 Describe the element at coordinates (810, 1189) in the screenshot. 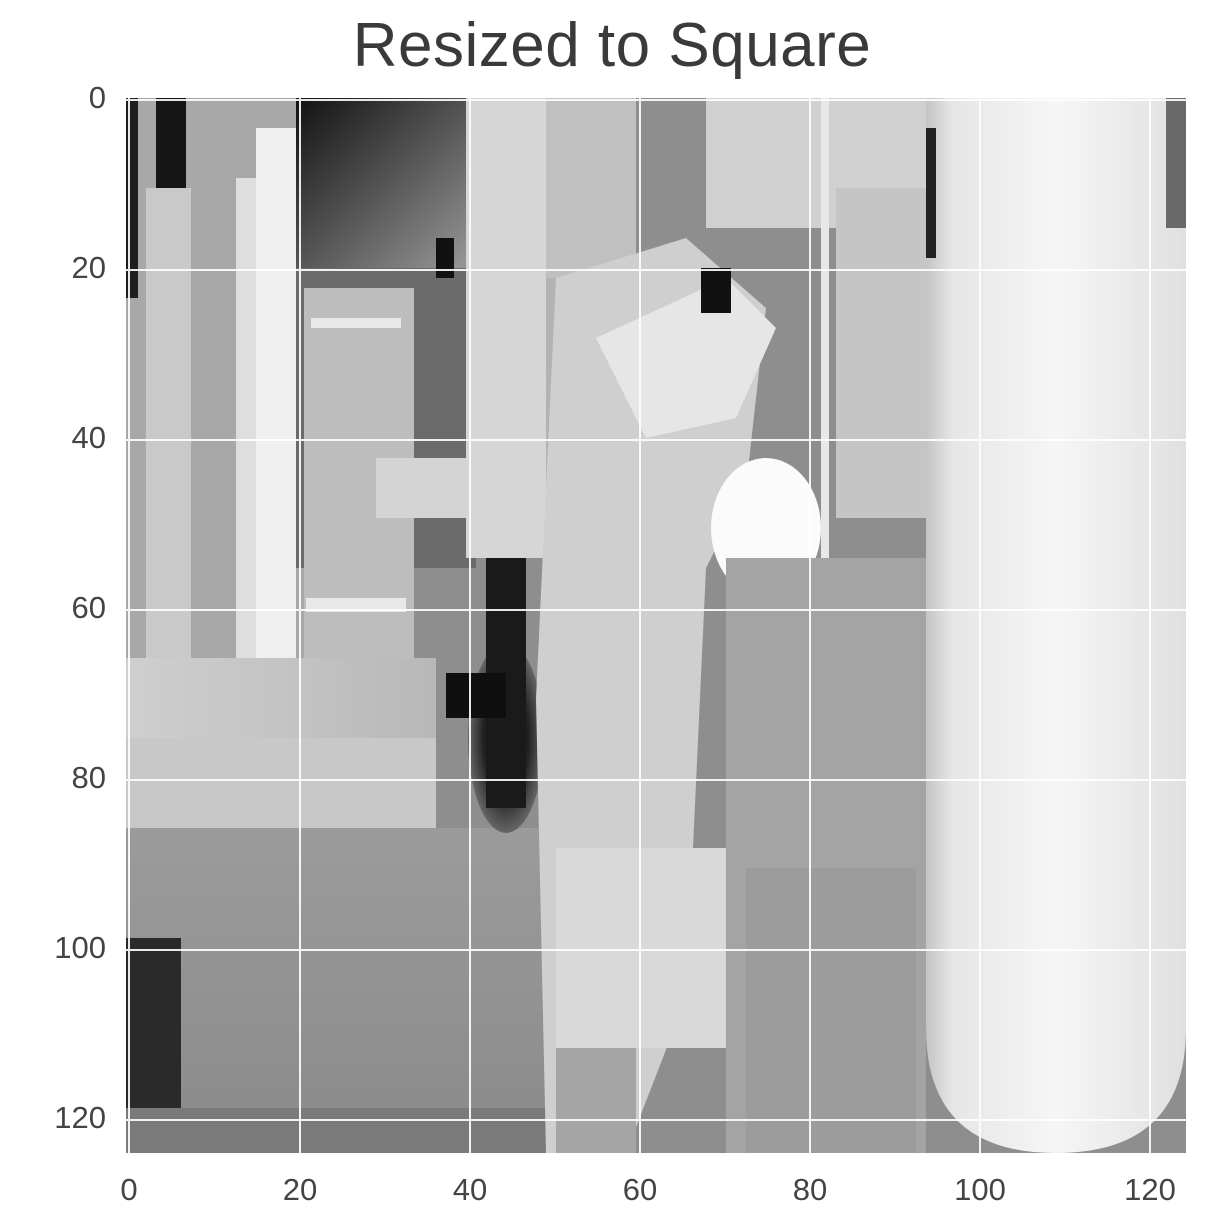

I see `x-tick-label: 80` at that location.